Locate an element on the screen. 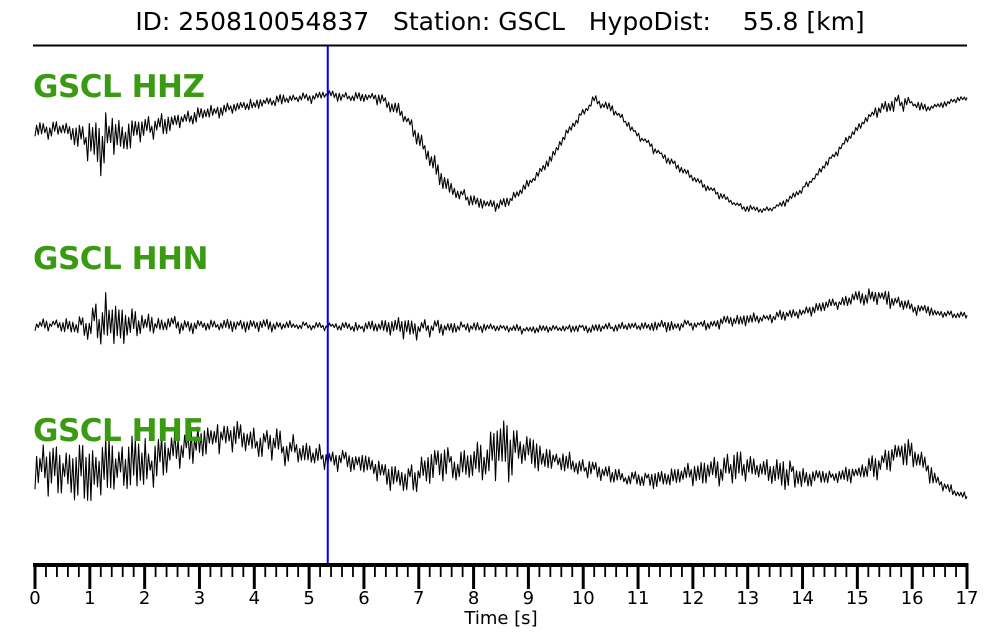 Image resolution: width=1000 pixels, height=640 pixels. axis-tick-label: 11 is located at coordinates (638, 598).